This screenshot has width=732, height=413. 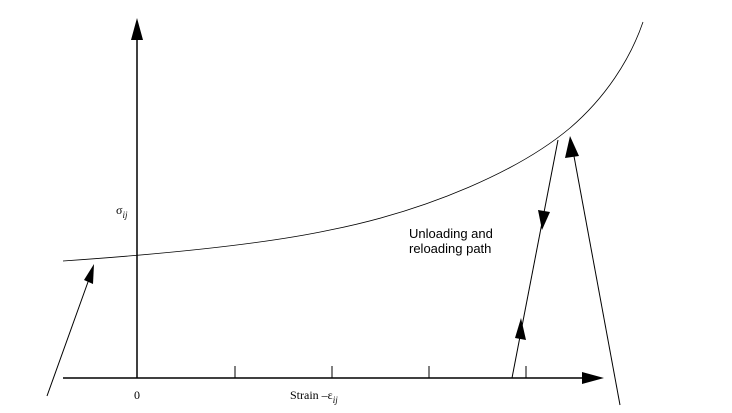 I want to click on y-arrow, so click(x=137, y=29).